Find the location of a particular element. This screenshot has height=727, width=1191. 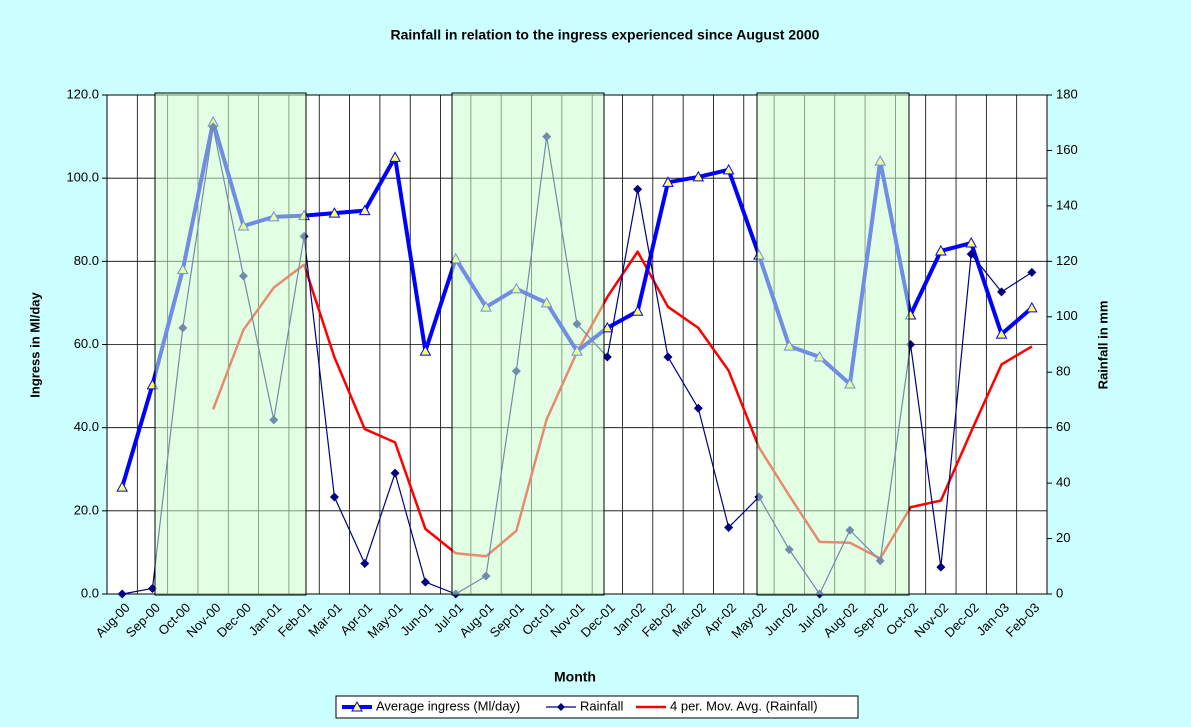

y-tick-label: 100.0 is located at coordinates (82, 177).